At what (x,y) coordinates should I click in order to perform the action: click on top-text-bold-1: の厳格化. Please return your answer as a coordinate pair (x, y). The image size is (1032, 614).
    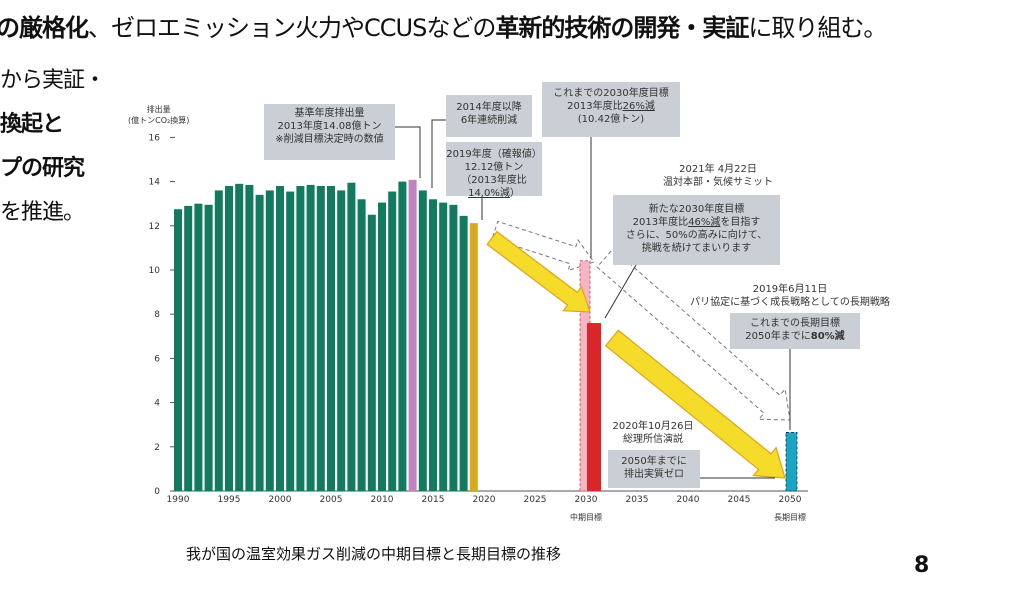
    Looking at the image, I should click on (44, 28).